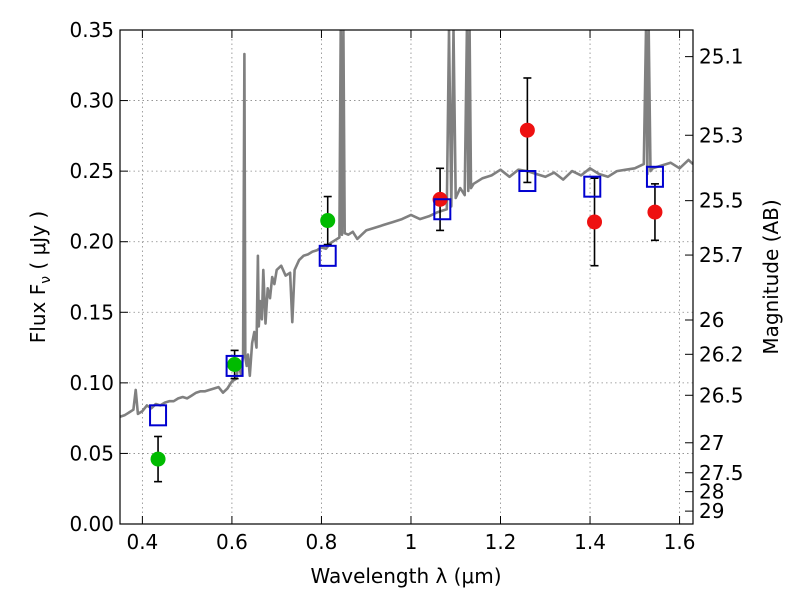 This screenshot has width=800, height=600. What do you see at coordinates (38, 313) in the screenshot?
I see `y-axis-title-main: Flux F` at bounding box center [38, 313].